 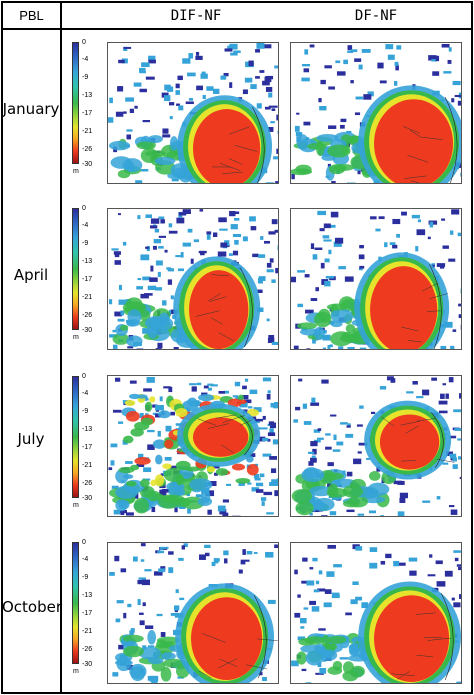 I want to click on map-july-df-nf, so click(x=376, y=446).